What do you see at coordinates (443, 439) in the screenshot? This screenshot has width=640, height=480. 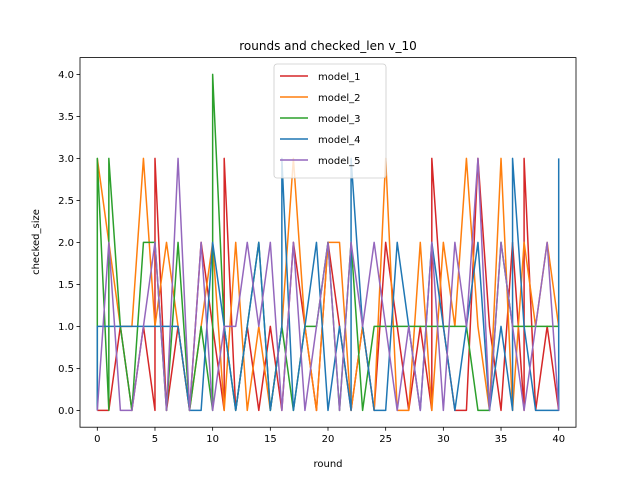 I see `x-tick-label: 30` at bounding box center [443, 439].